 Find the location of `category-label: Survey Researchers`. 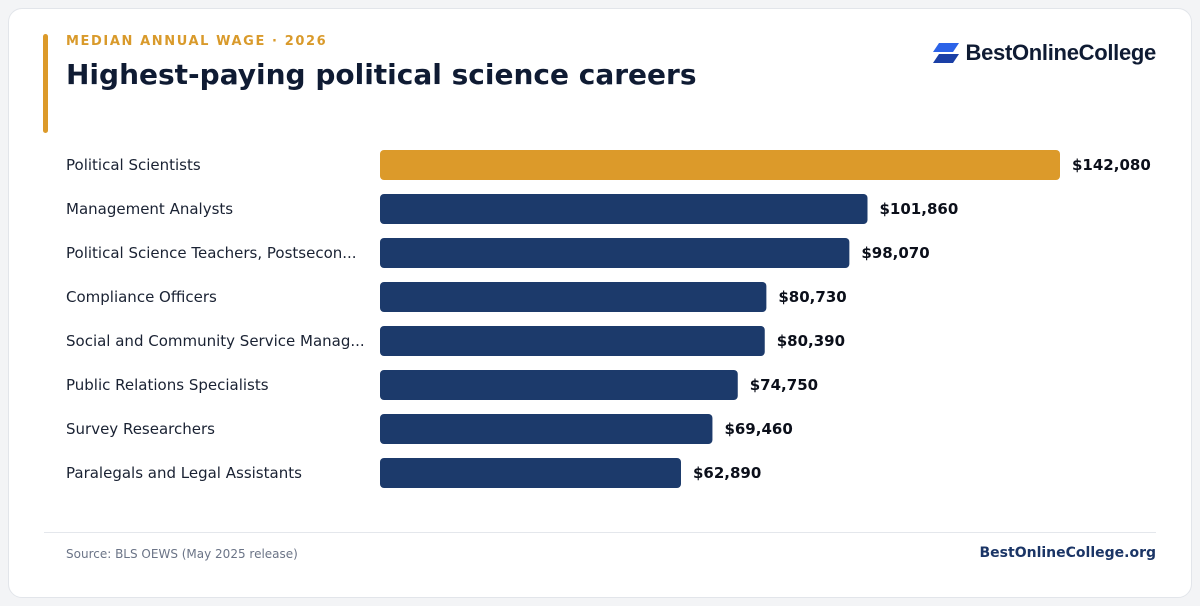

category-label: Survey Researchers is located at coordinates (140, 429).